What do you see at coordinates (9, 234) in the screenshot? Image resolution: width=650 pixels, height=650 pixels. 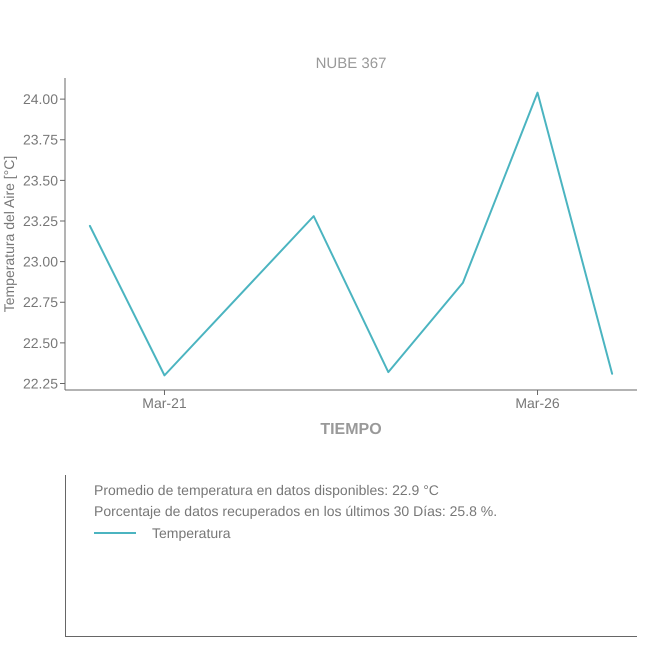 I see `y-axis-title: Temperatura del Aire [°C]` at bounding box center [9, 234].